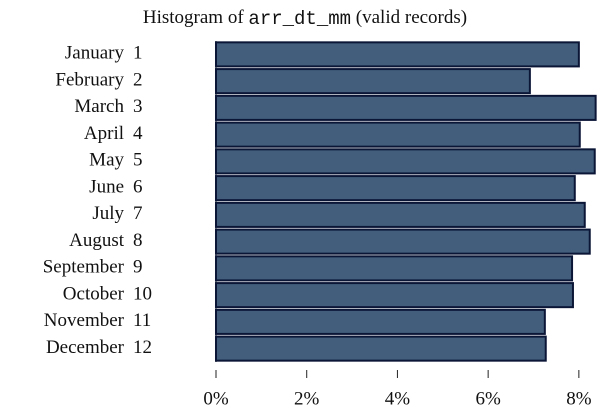  I want to click on y-tick-code: 1, so click(138, 53).